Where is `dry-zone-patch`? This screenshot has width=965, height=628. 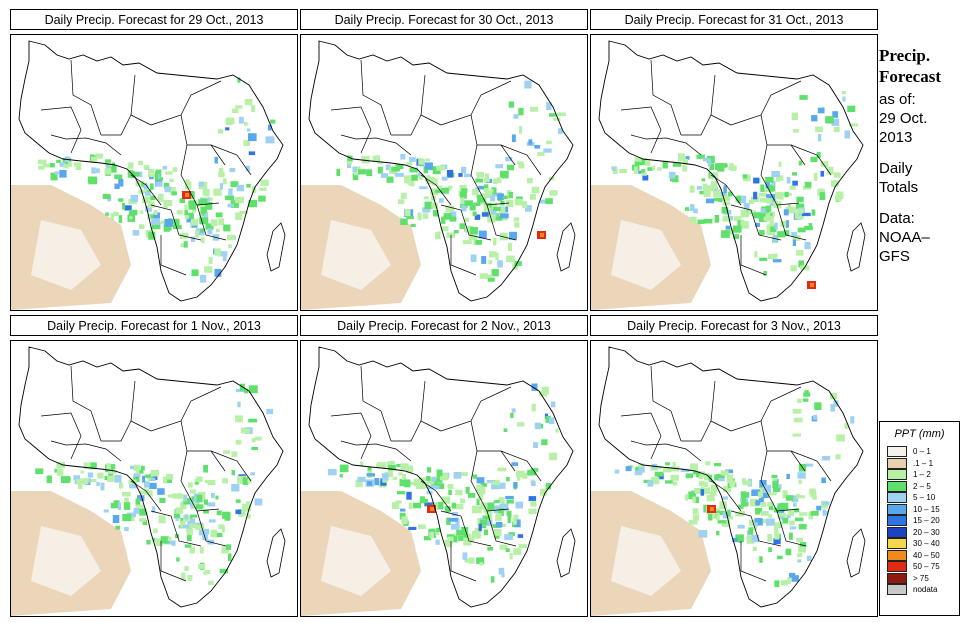
dry-zone-patch is located at coordinates (646, 561).